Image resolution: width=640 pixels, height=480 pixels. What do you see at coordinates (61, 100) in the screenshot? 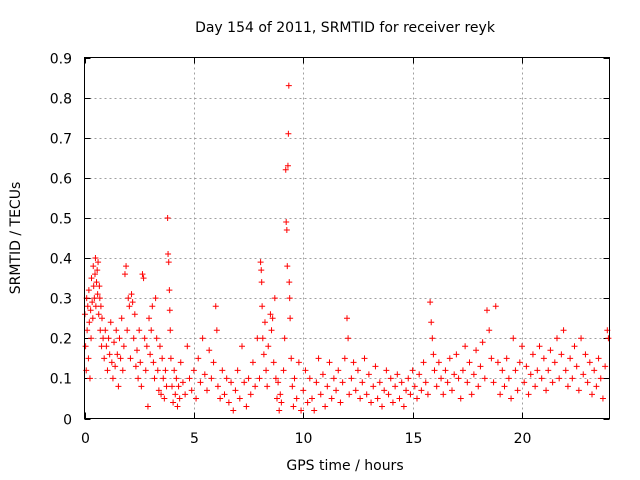
I see `y-tick-label: 0.8` at bounding box center [61, 100].